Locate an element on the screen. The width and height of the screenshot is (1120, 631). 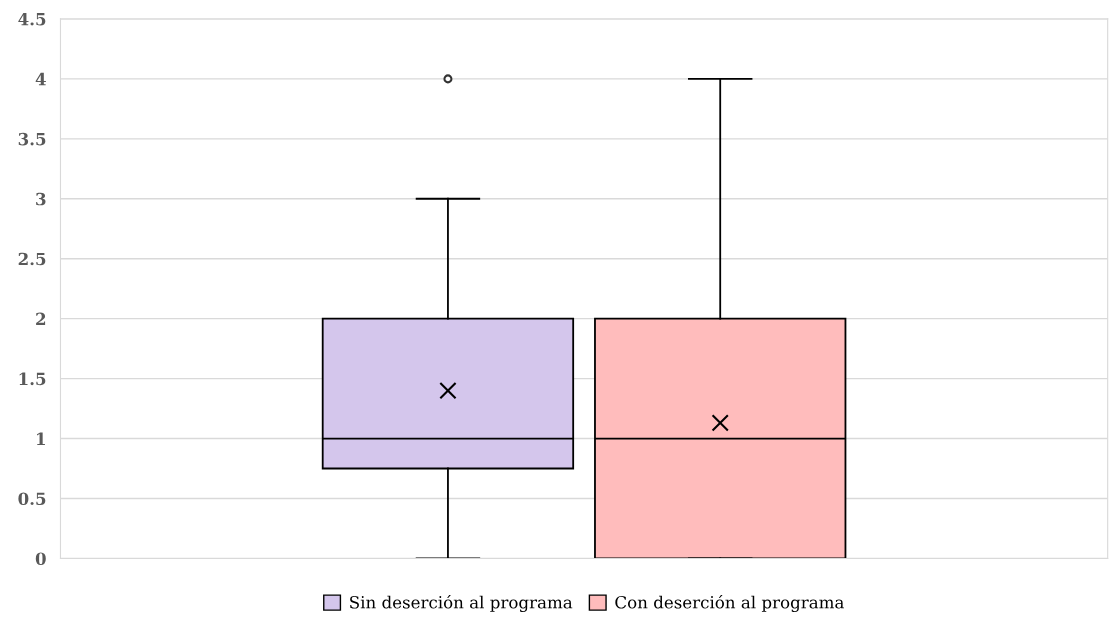
y-tick-label: 1 is located at coordinates (41, 438).